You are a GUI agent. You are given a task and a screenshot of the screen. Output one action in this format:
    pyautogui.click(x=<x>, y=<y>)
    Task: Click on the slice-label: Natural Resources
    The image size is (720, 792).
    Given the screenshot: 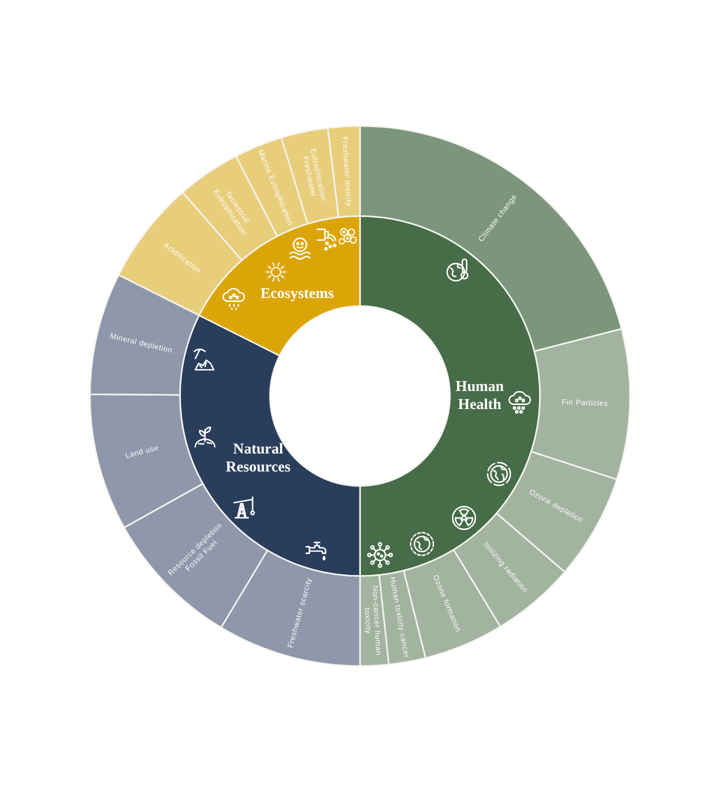 What is the action you would take?
    pyautogui.click(x=258, y=459)
    